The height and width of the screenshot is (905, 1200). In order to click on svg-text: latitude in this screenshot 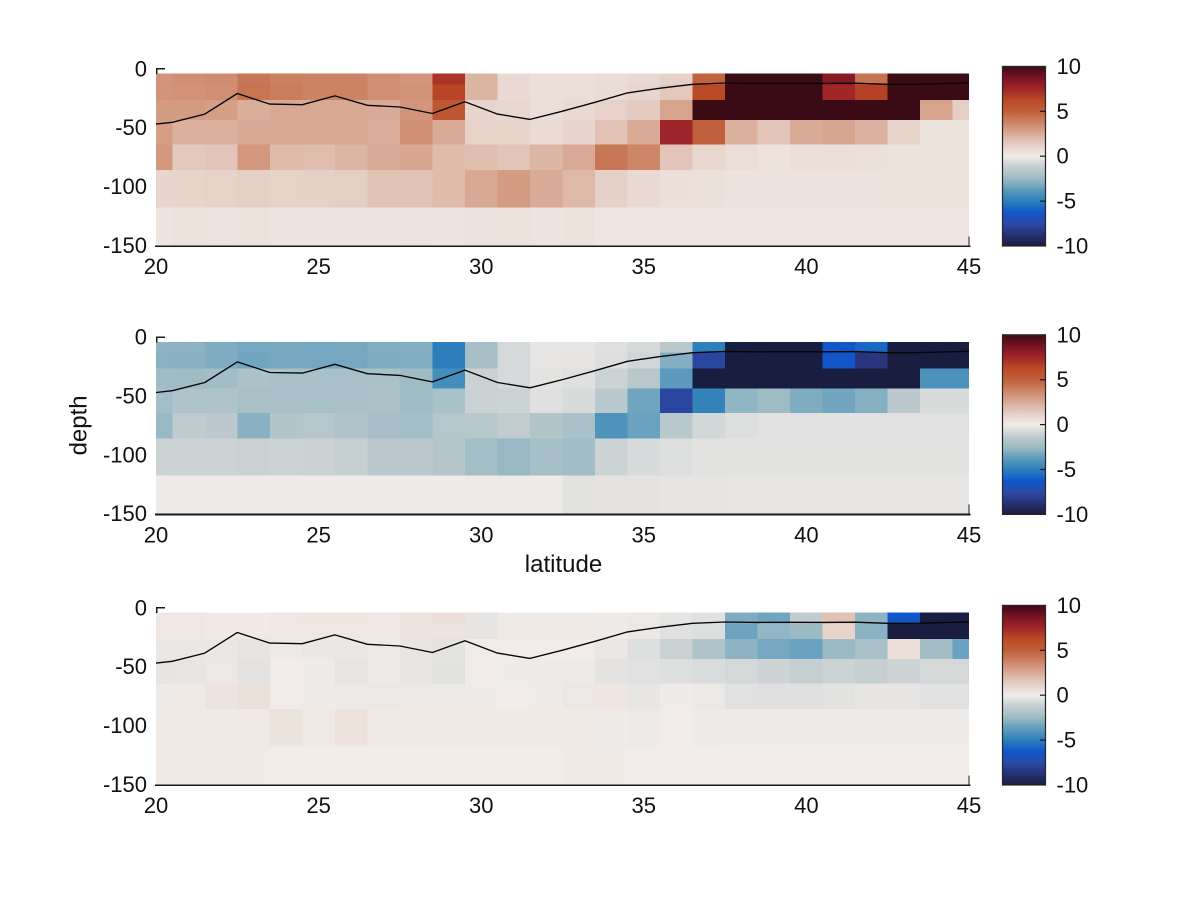, I will do `click(563, 564)`.